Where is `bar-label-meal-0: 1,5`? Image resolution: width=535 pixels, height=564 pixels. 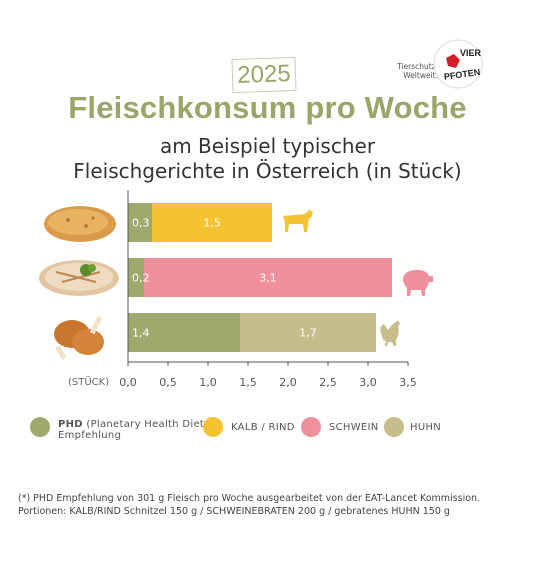 bar-label-meal-0: 1,5 is located at coordinates (212, 223).